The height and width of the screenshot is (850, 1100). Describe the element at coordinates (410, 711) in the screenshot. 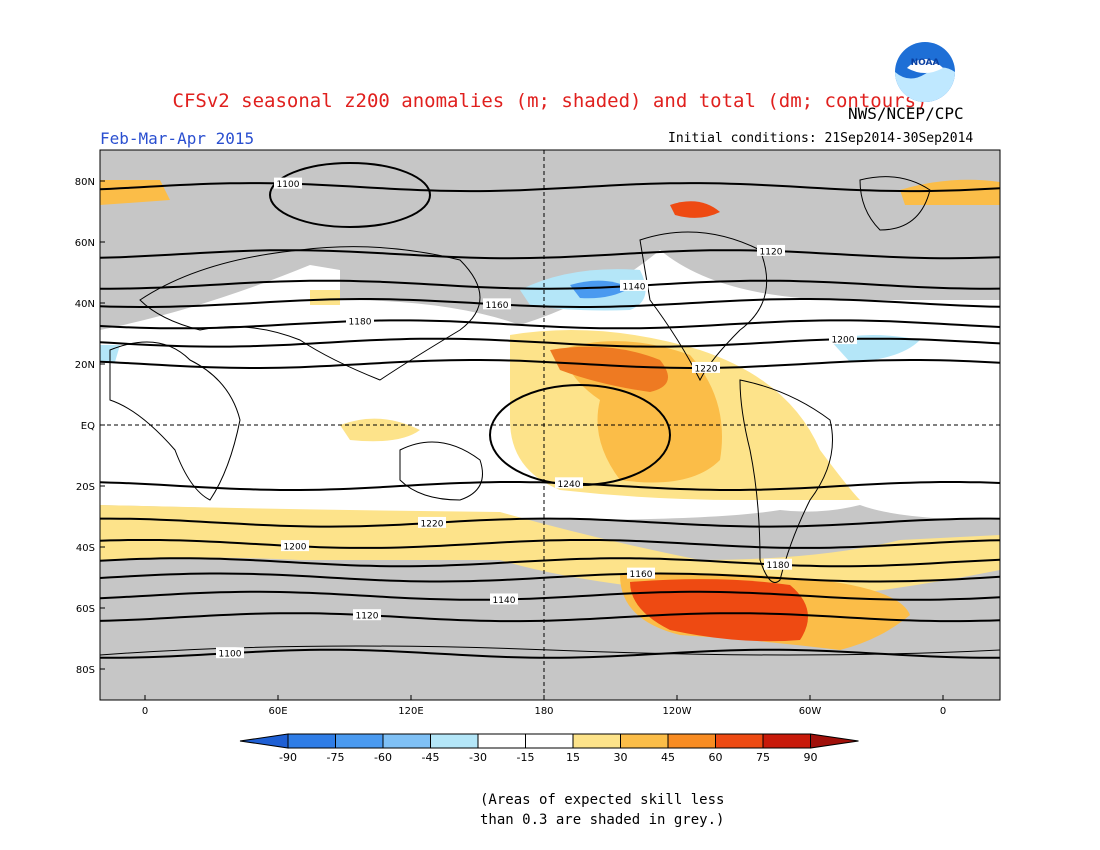

I see `lon-label: 120E` at that location.